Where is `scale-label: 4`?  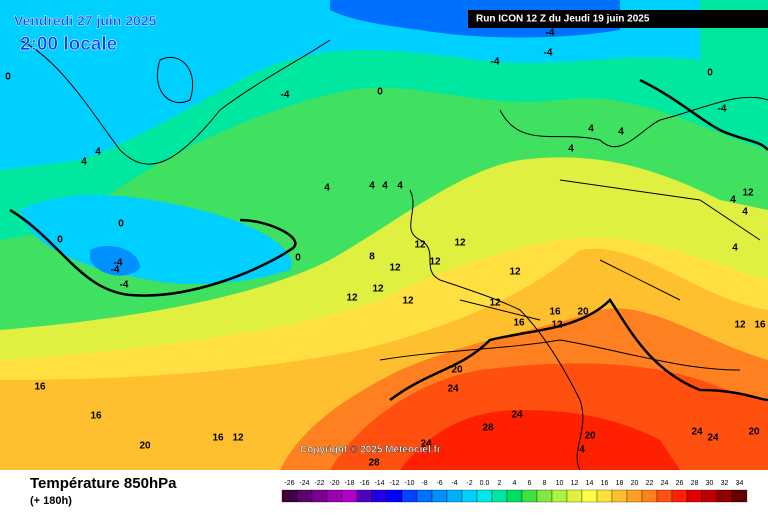
scale-label: 4 is located at coordinates (515, 483).